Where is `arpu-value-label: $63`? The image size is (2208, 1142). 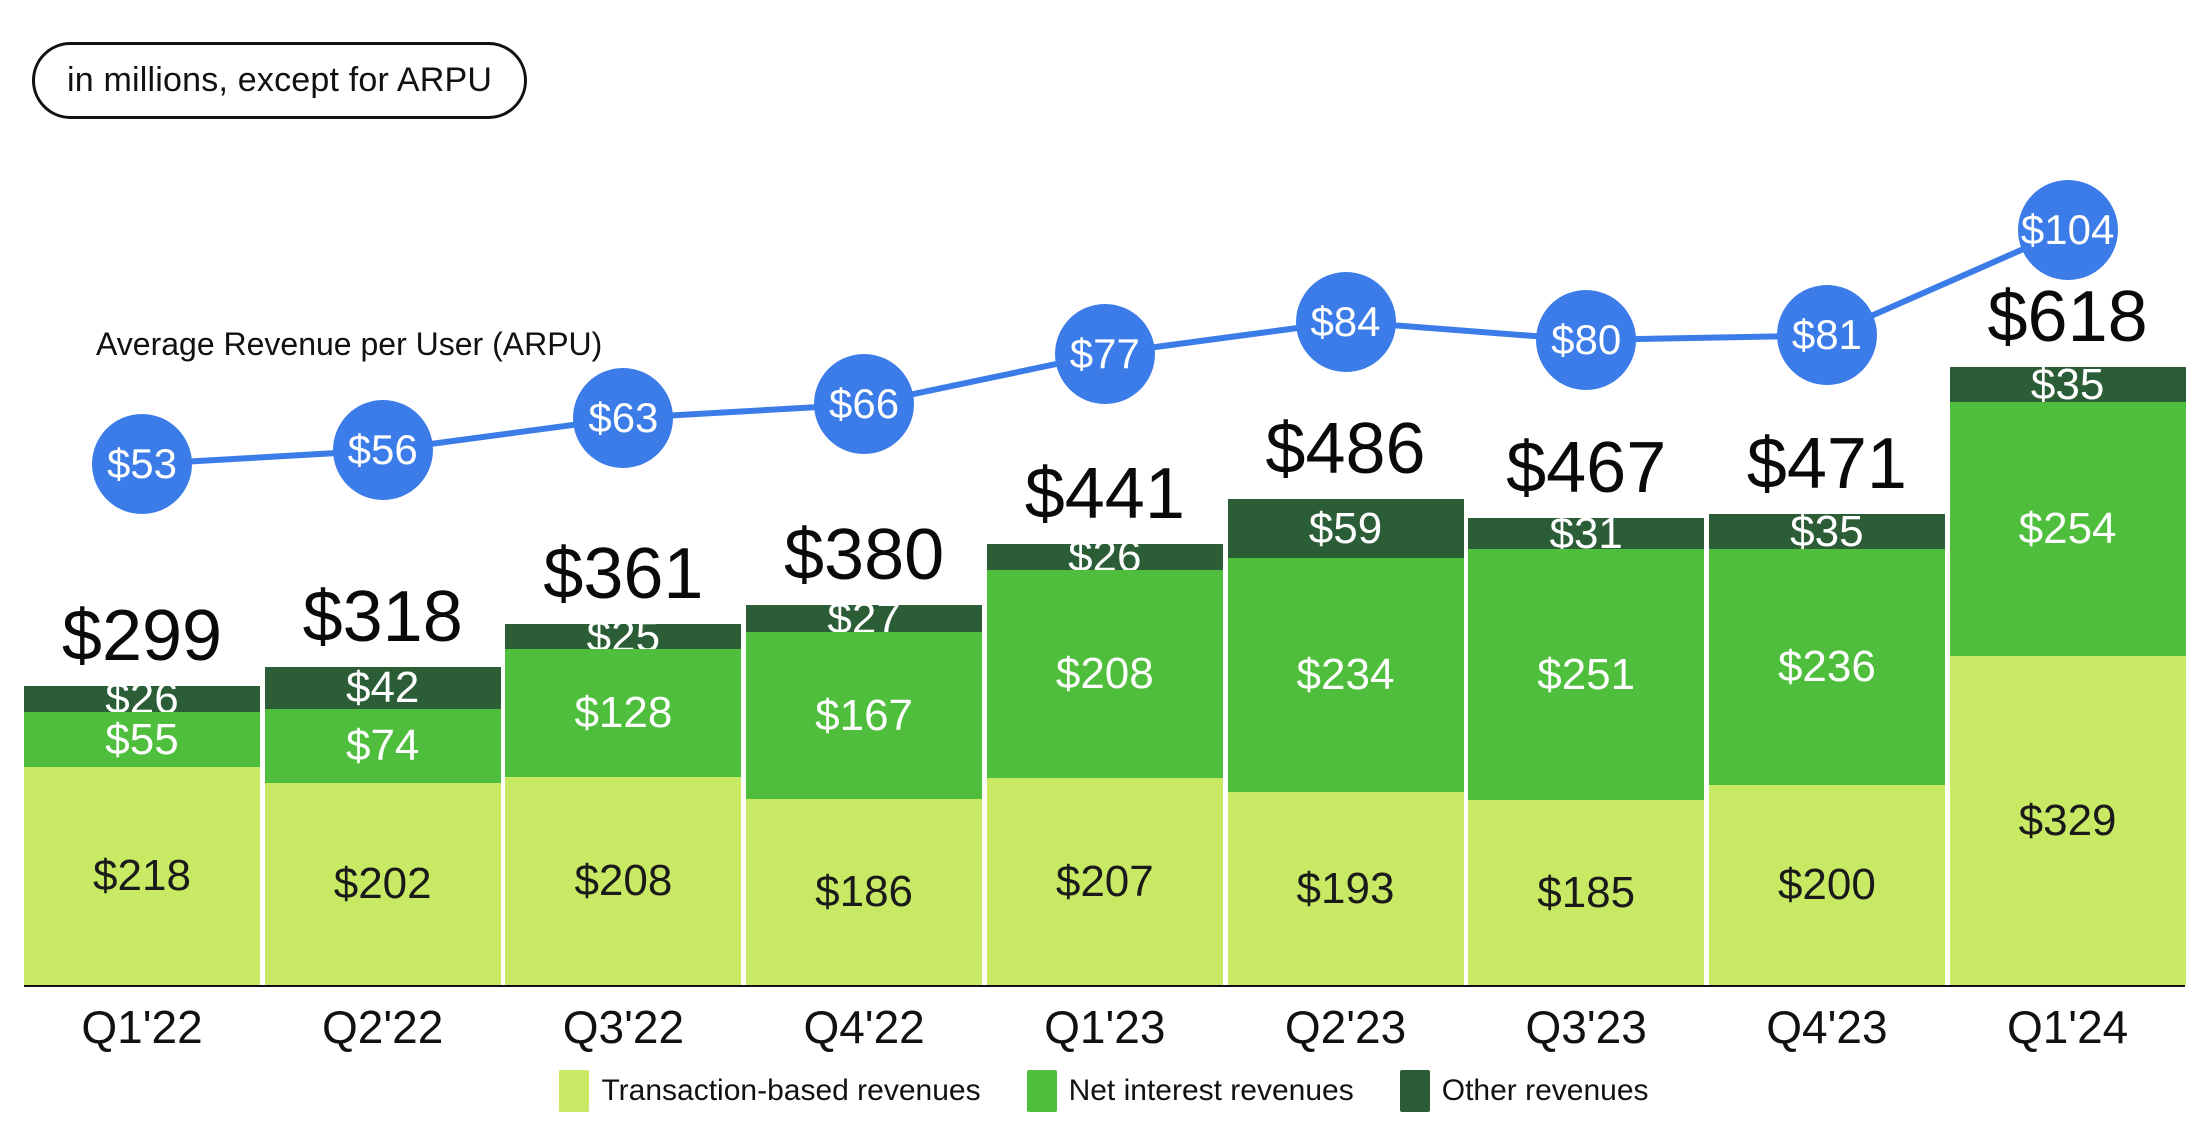 arpu-value-label: $63 is located at coordinates (623, 418).